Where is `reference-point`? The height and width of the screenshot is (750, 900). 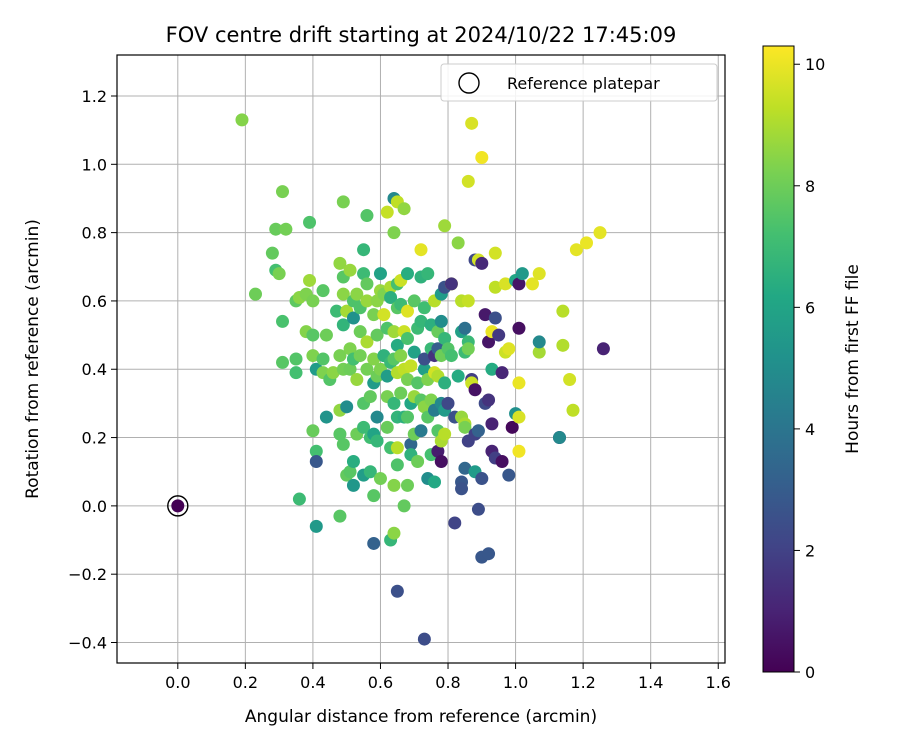
reference-point is located at coordinates (178, 506).